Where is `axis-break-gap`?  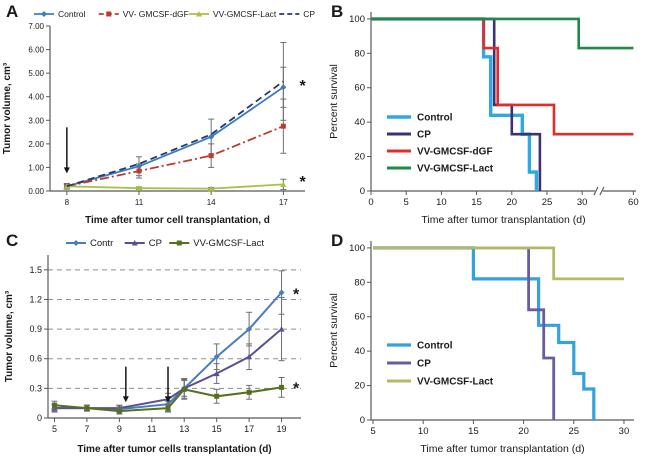 axis-break-gap is located at coordinates (598, 191).